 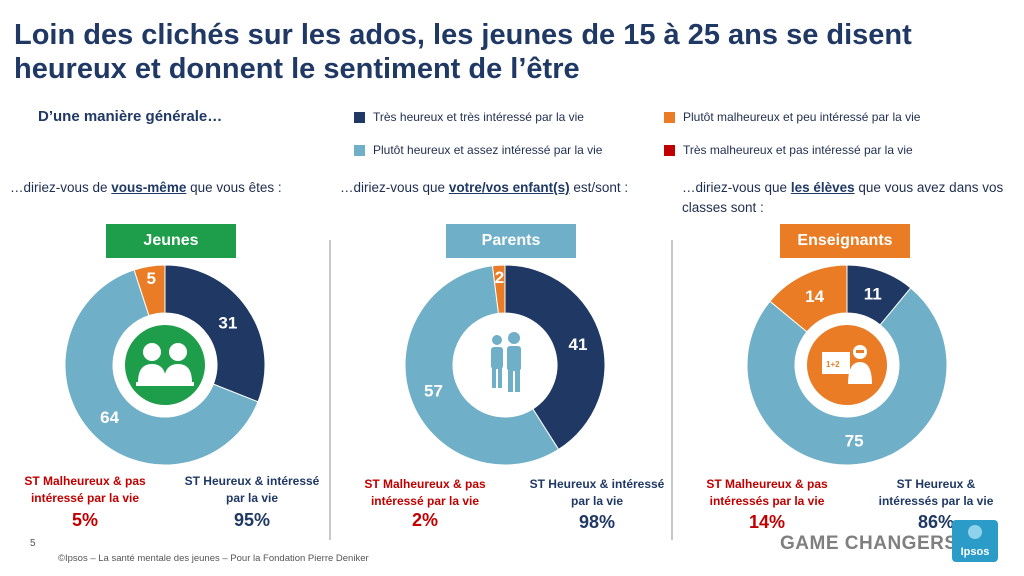 I want to click on family-icon, so click(x=506, y=362).